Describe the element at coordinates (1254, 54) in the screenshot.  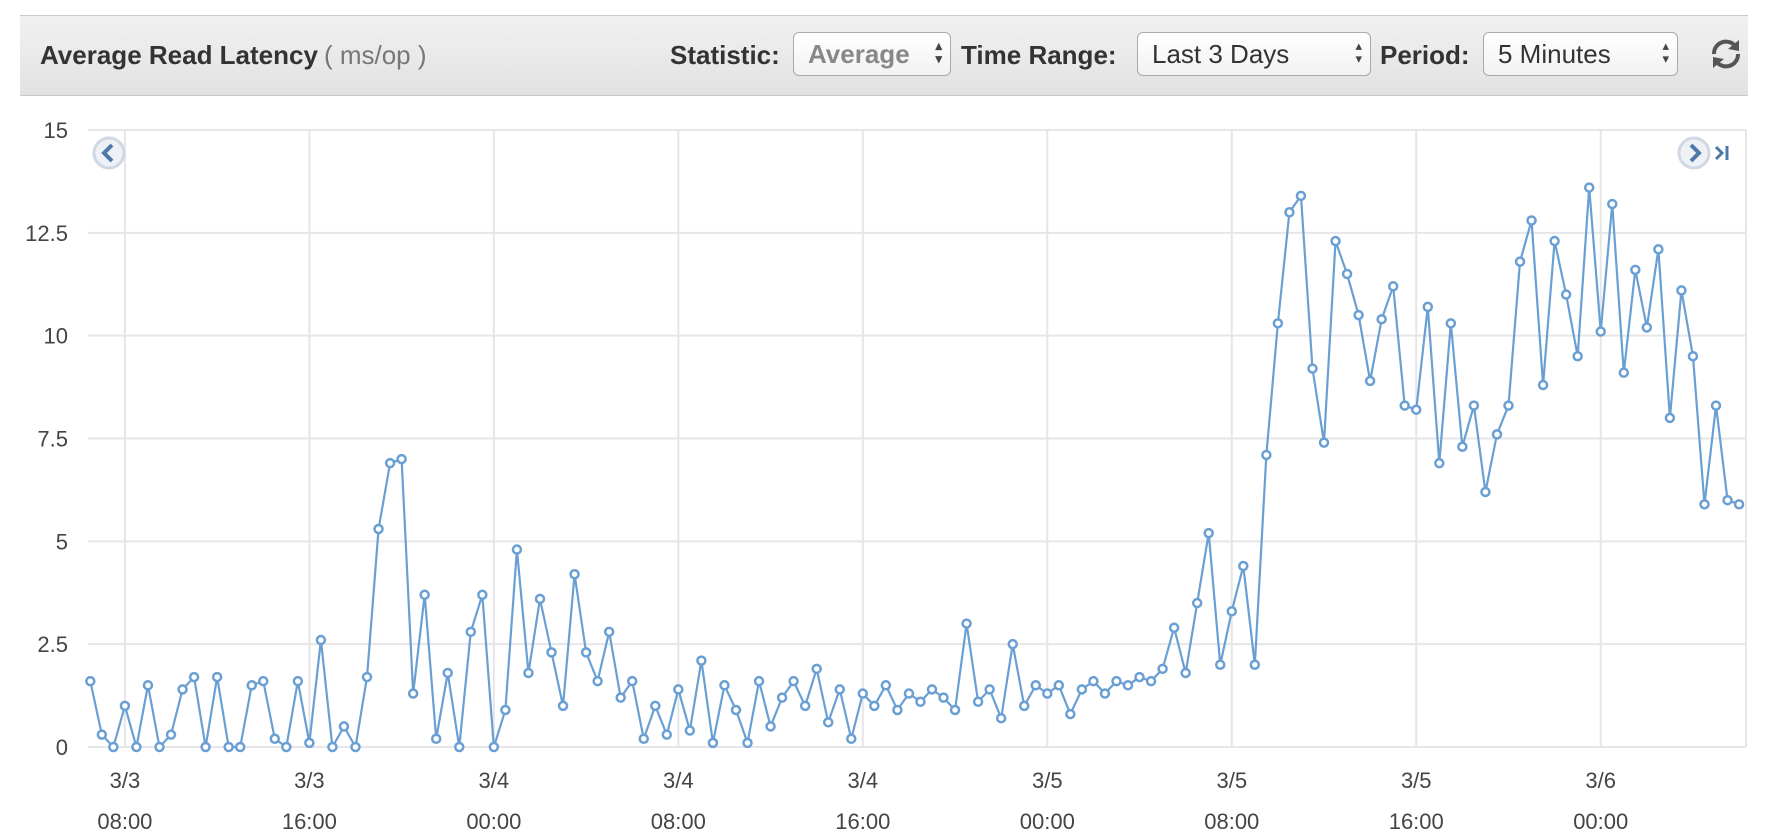
I see `time-range-select: Last 3 Days` at that location.